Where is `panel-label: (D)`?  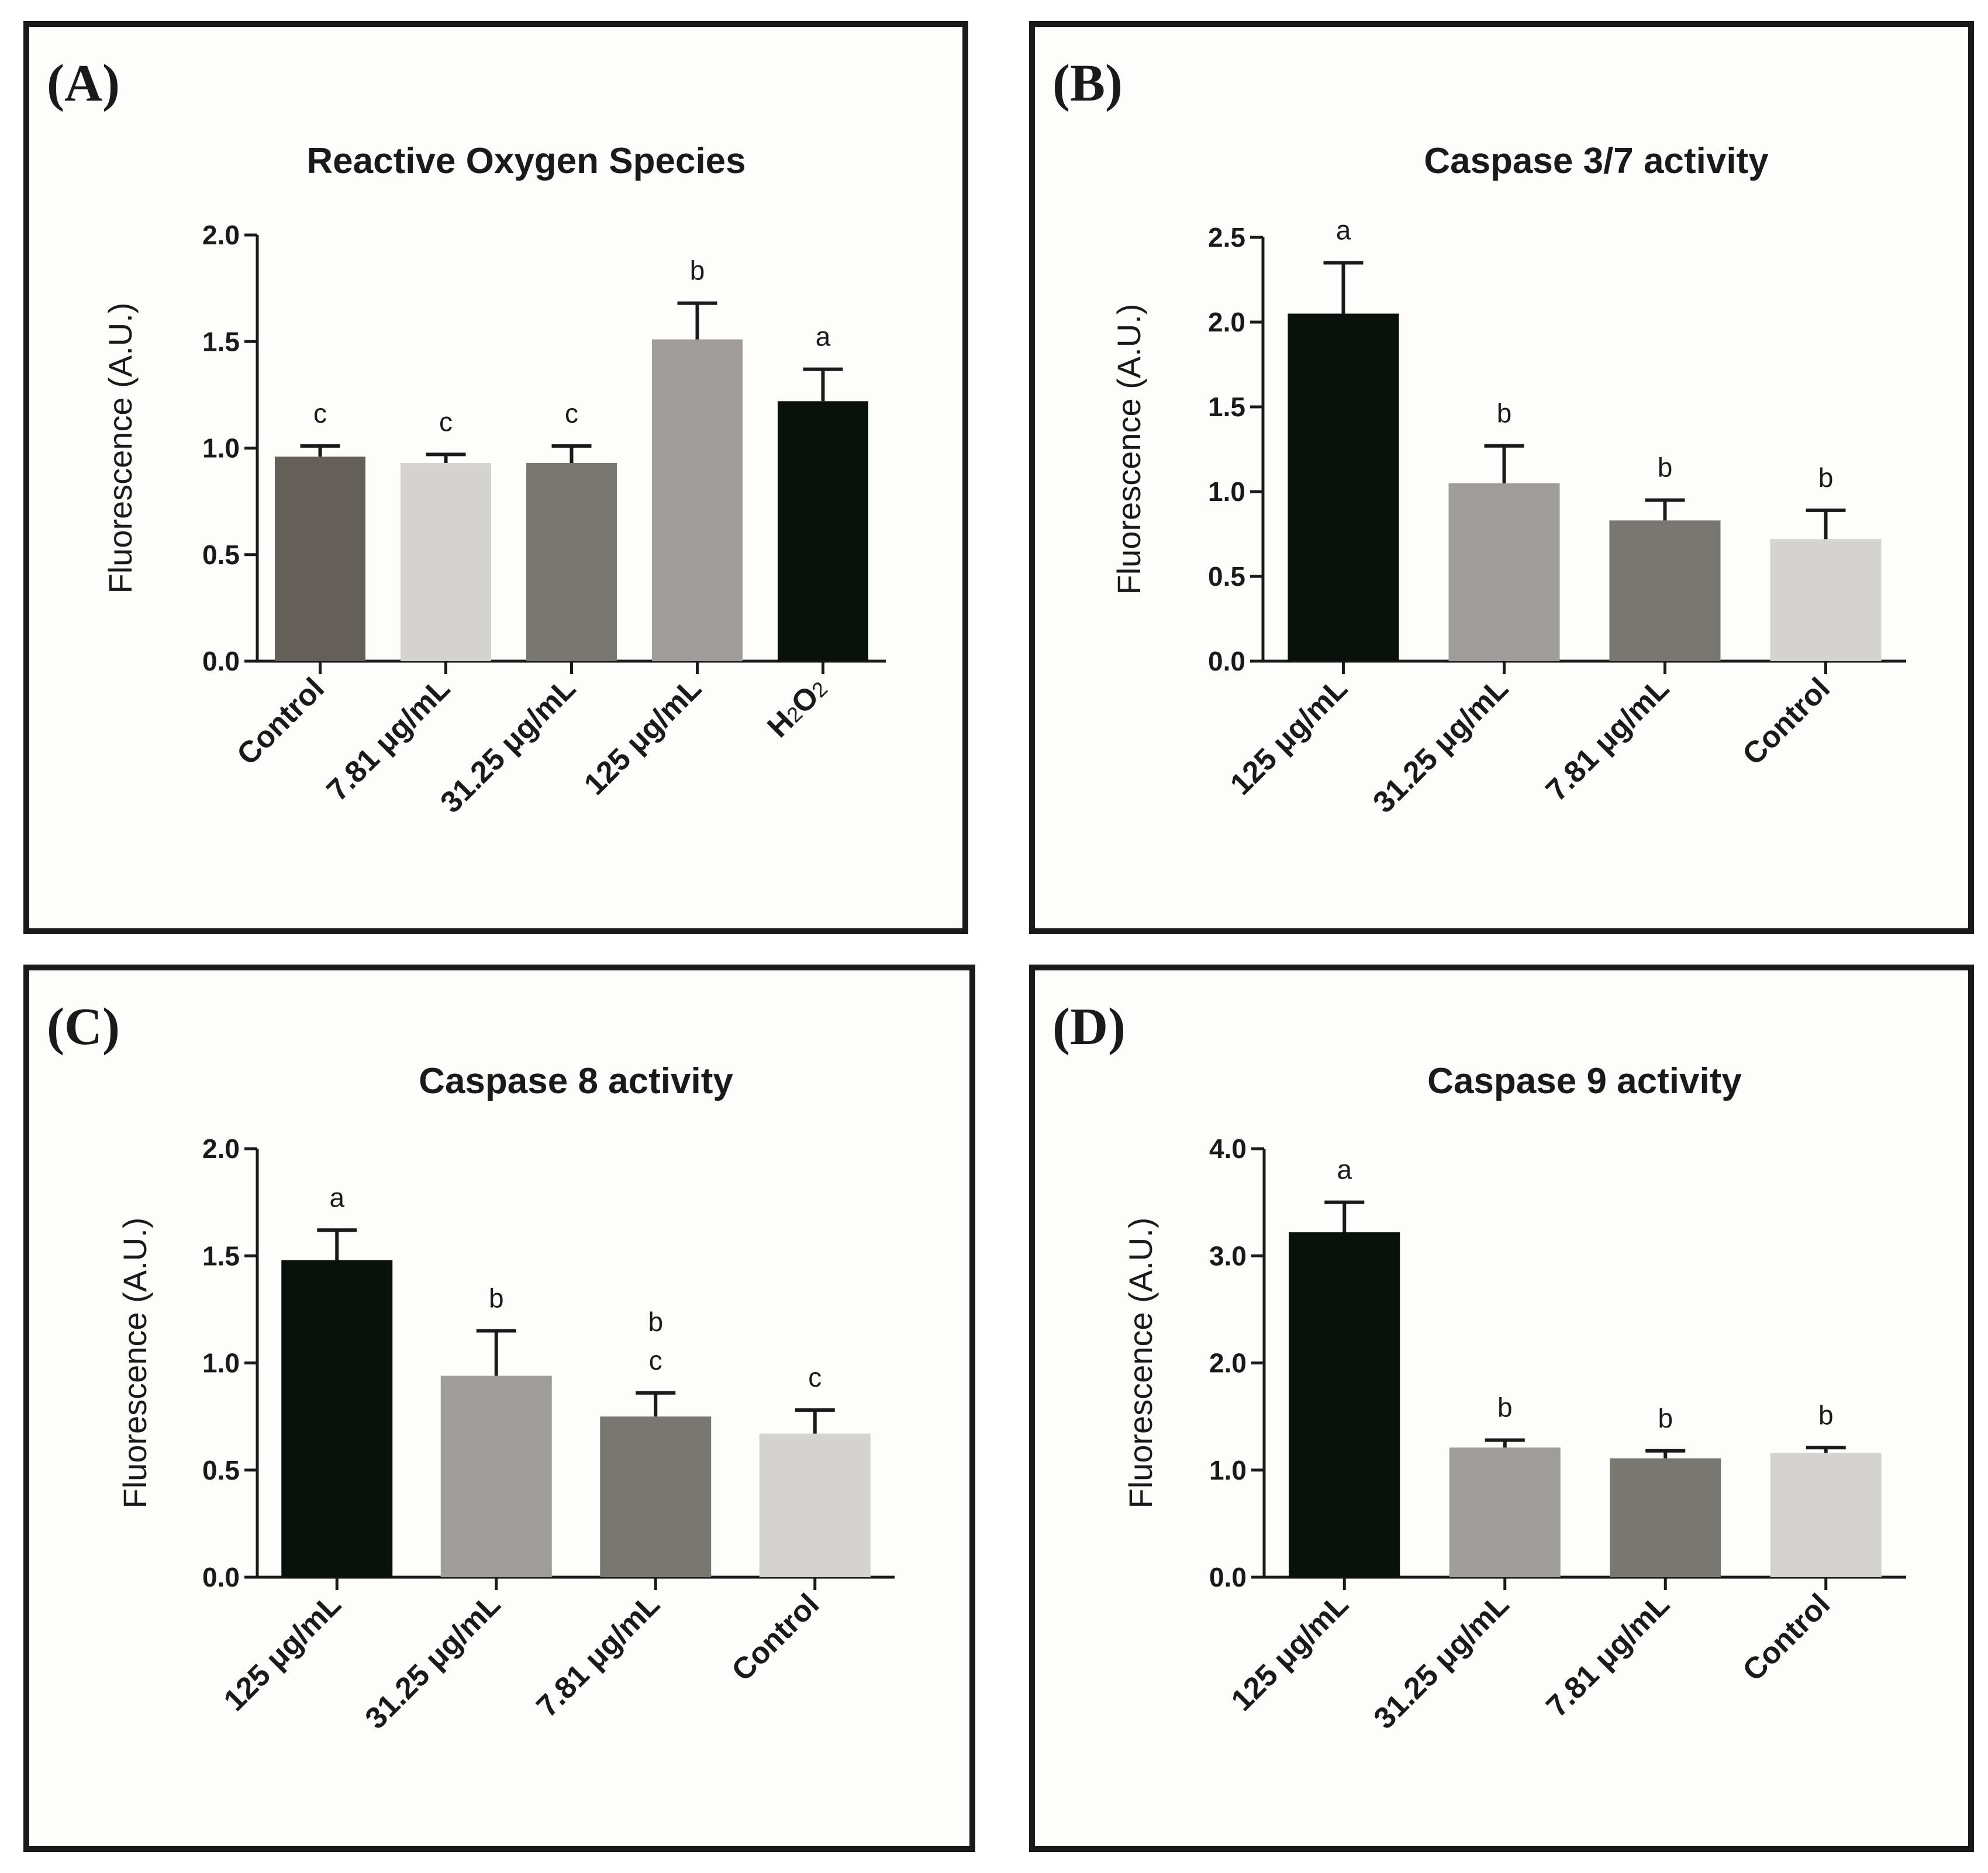 panel-label: (D) is located at coordinates (1089, 1027).